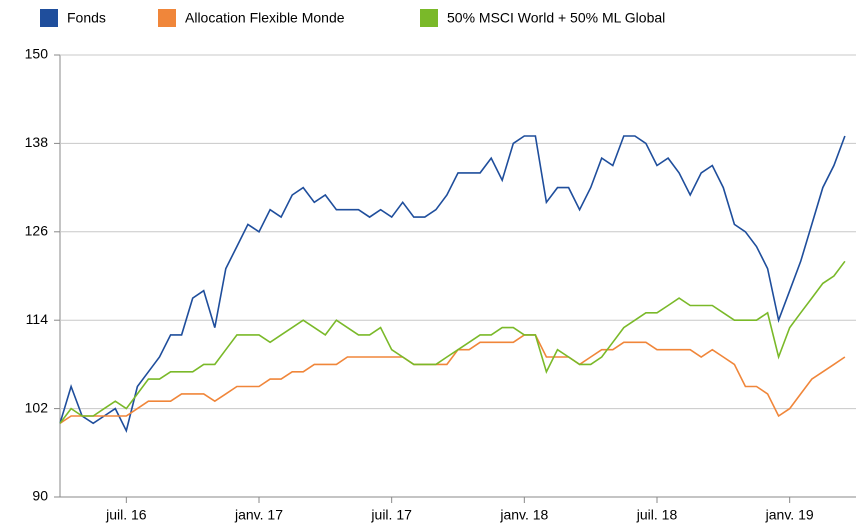 Image resolution: width=856 pixels, height=531 pixels. Describe the element at coordinates (40, 496) in the screenshot. I see `y-tick-label: 90` at that location.